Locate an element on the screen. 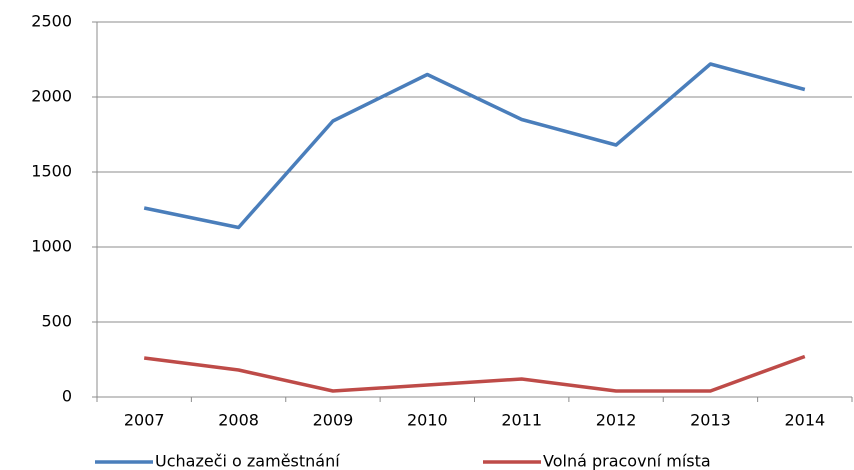  y-tick-label: 0 is located at coordinates (67, 396).